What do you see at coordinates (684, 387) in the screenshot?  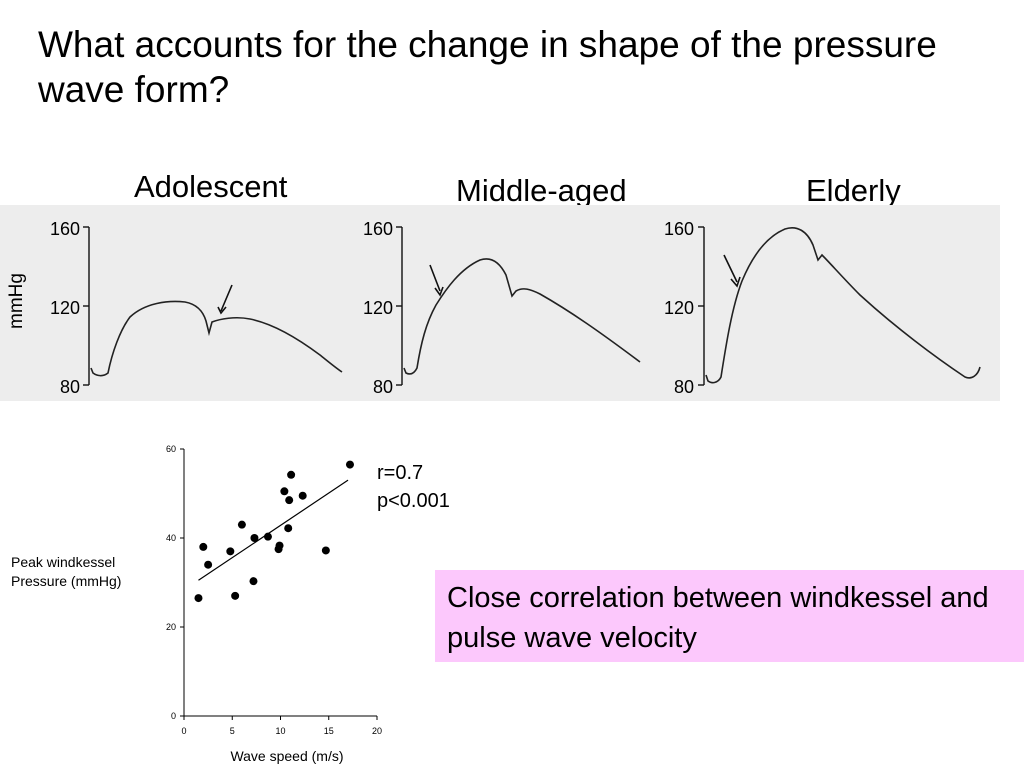 I see `panel-3-tick-label-80: 80` at bounding box center [684, 387].